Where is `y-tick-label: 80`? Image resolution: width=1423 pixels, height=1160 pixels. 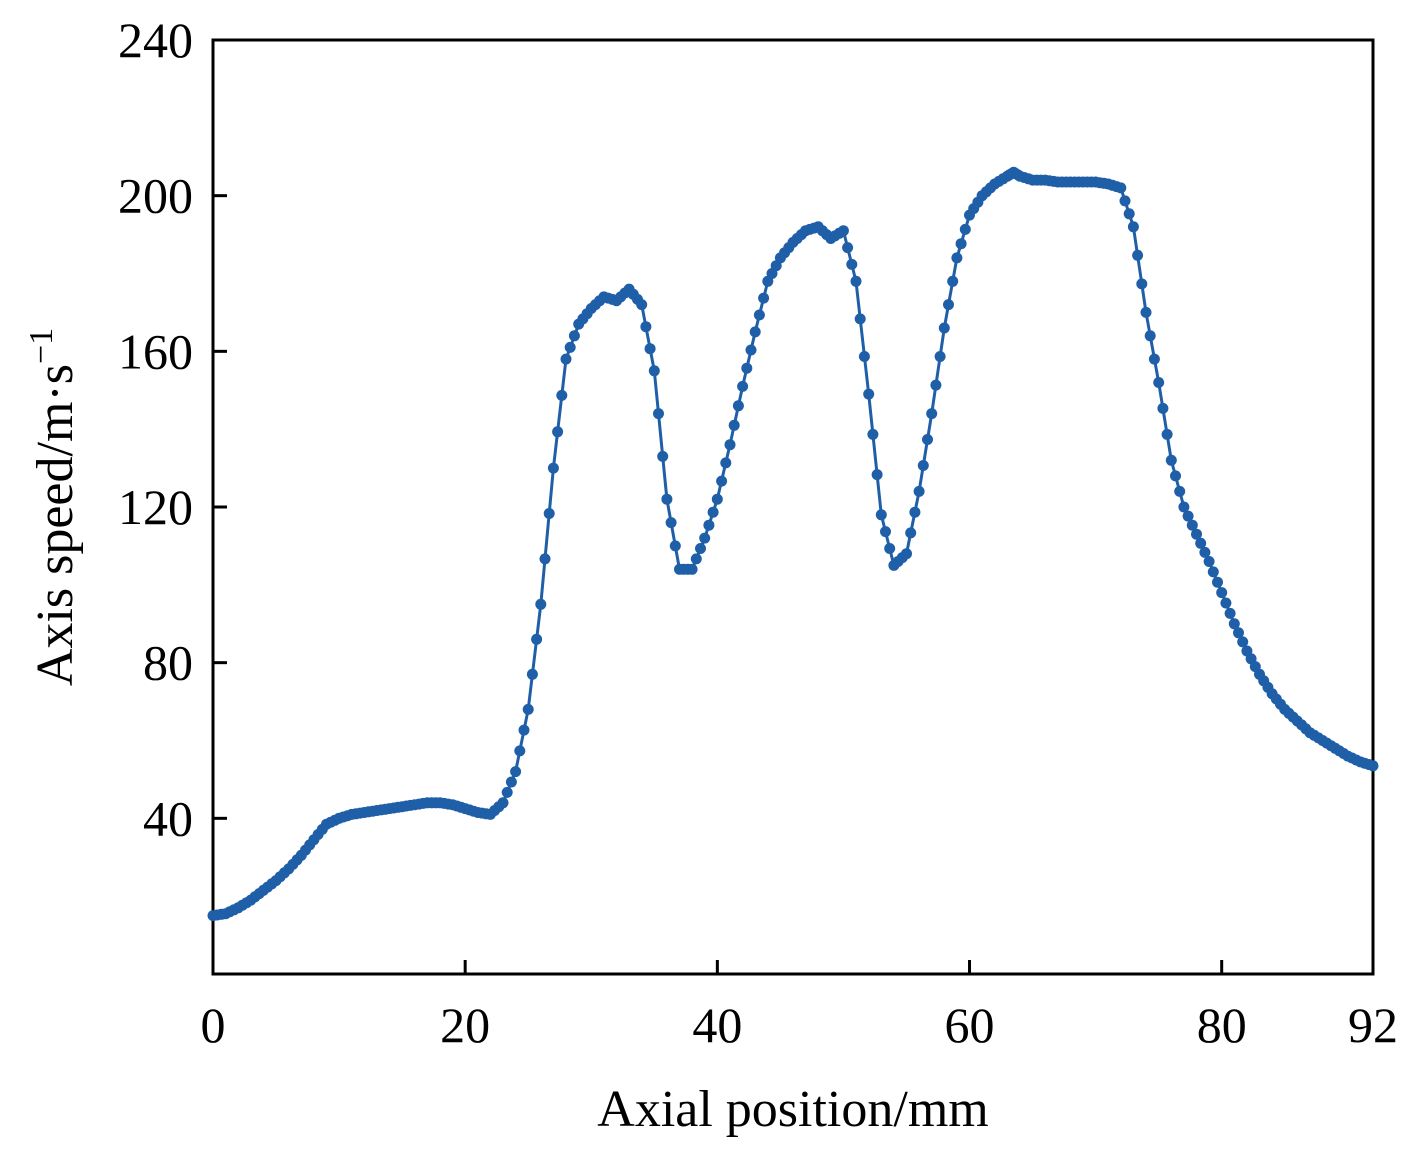 y-tick-label: 80 is located at coordinates (168, 663).